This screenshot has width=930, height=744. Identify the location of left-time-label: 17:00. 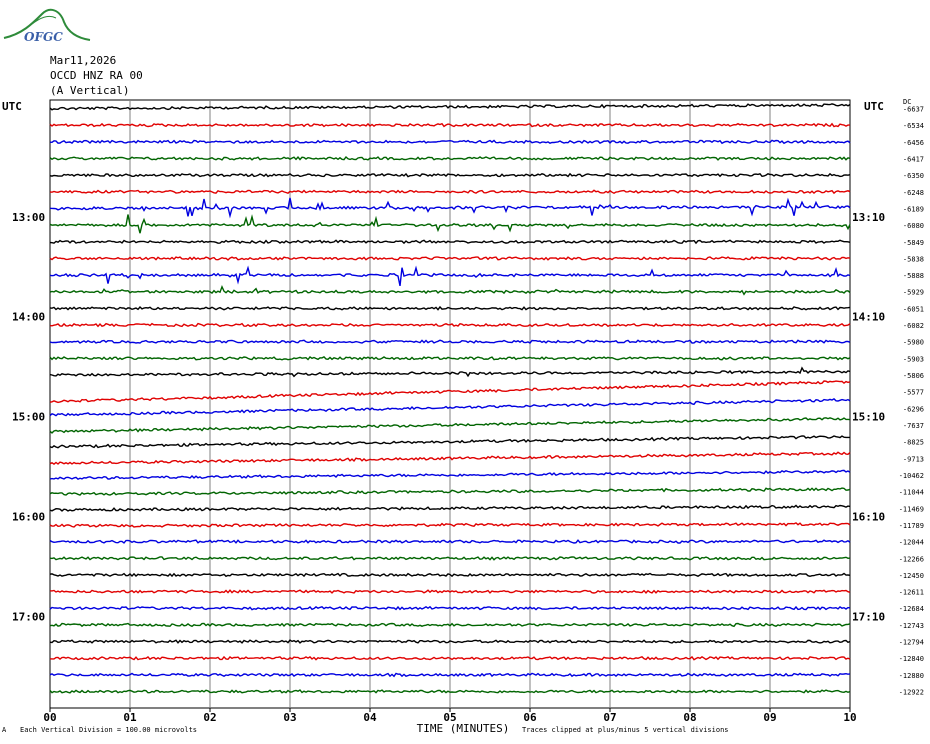
(28, 617).